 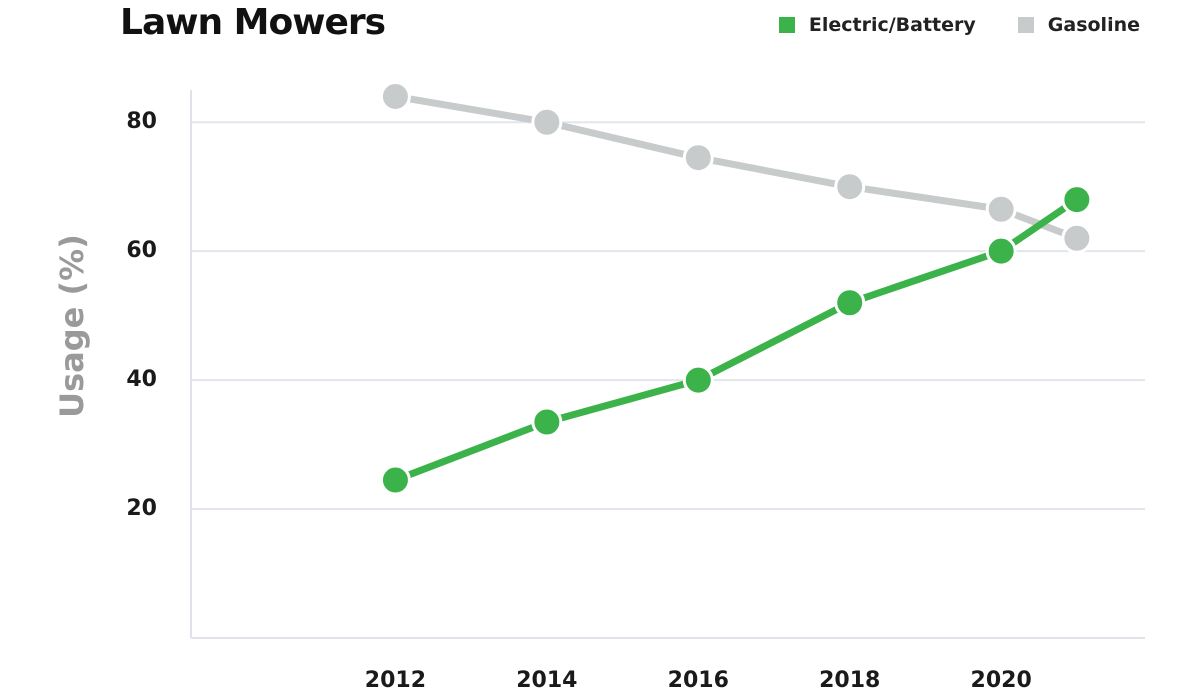 I want to click on legend-item-gasoline: Gasoline, so click(x=1078, y=25).